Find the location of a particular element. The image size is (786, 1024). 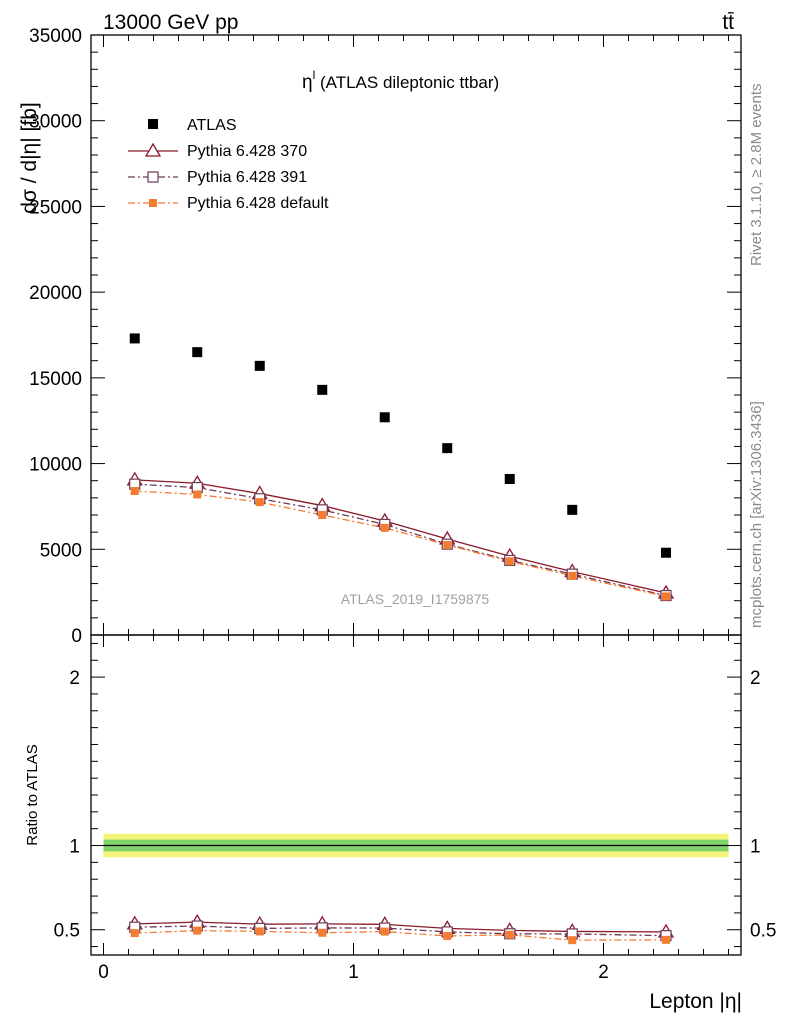

legend-marker-atlas is located at coordinates (153, 124).